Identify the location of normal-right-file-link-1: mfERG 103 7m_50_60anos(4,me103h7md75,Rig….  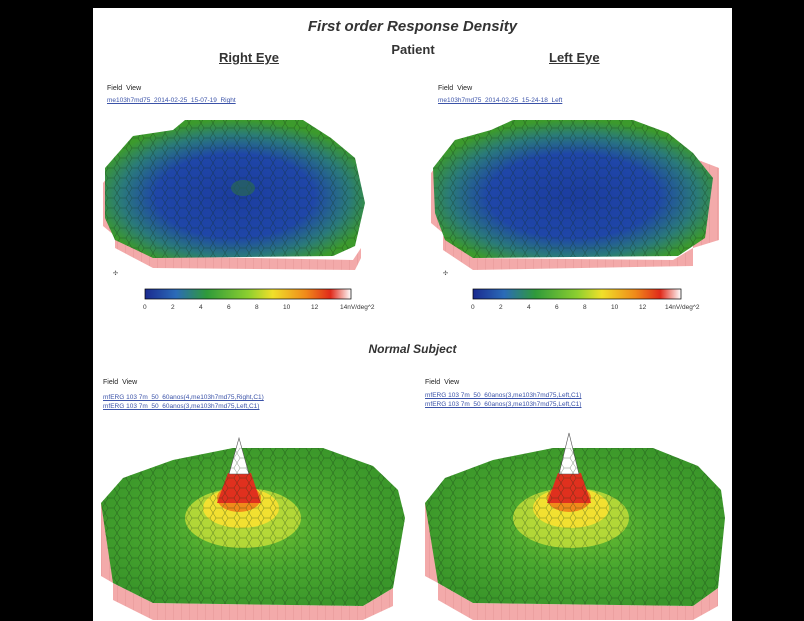
(183, 397).